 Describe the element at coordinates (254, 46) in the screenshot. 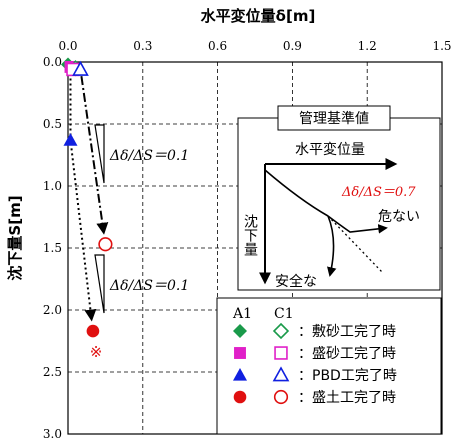

I see `x-tick-labels: 0.0 0.3 0.6 0.9 1.2 1.5` at that location.